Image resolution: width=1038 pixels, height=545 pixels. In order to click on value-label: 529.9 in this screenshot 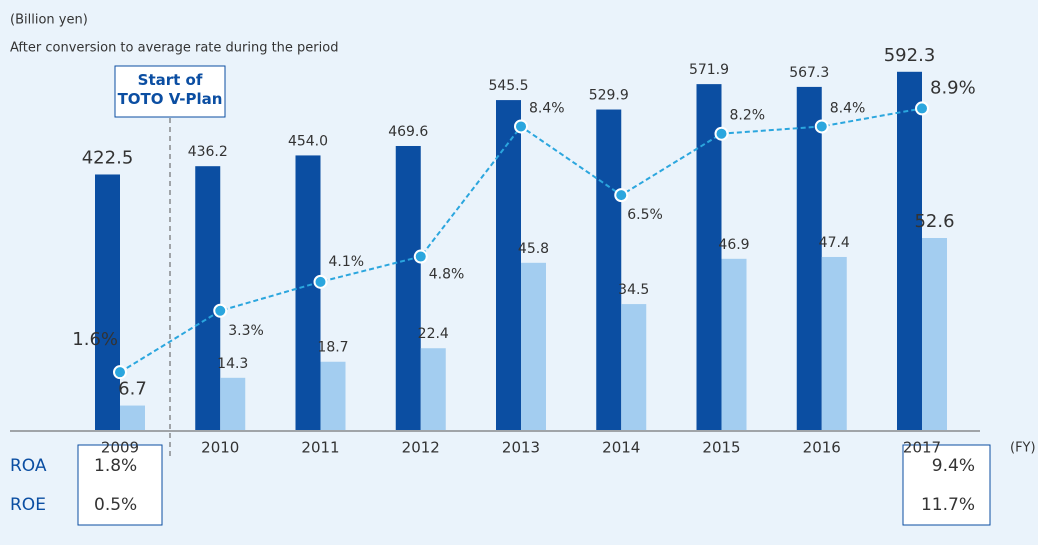, I will do `click(609, 96)`.